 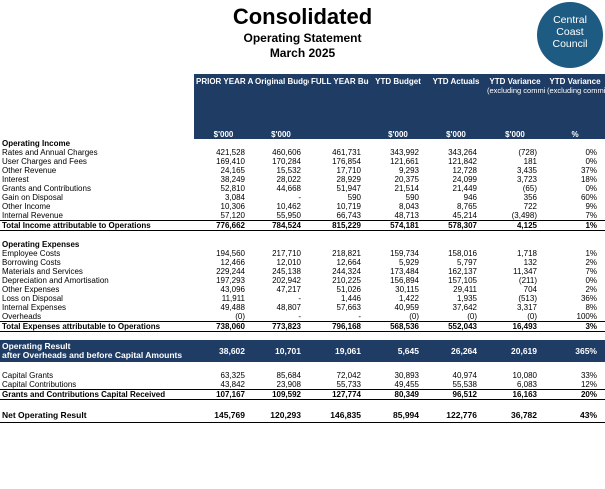 I want to click on value-cell: 20,619, so click(x=515, y=351).